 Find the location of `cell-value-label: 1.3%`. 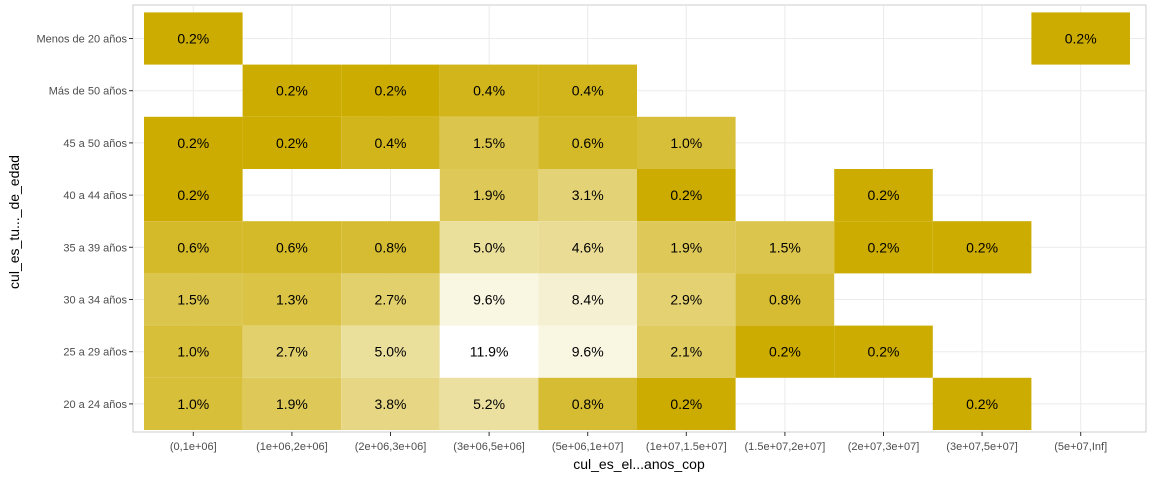

cell-value-label: 1.3% is located at coordinates (292, 300).